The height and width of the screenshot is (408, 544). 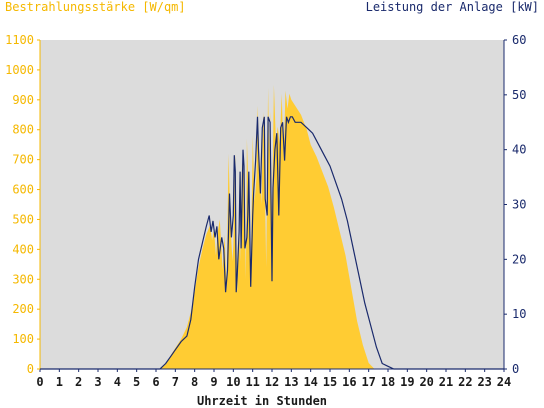 I want to click on left-axis-title: Bestrahlungsstärke [W/qm], so click(x=95, y=7).